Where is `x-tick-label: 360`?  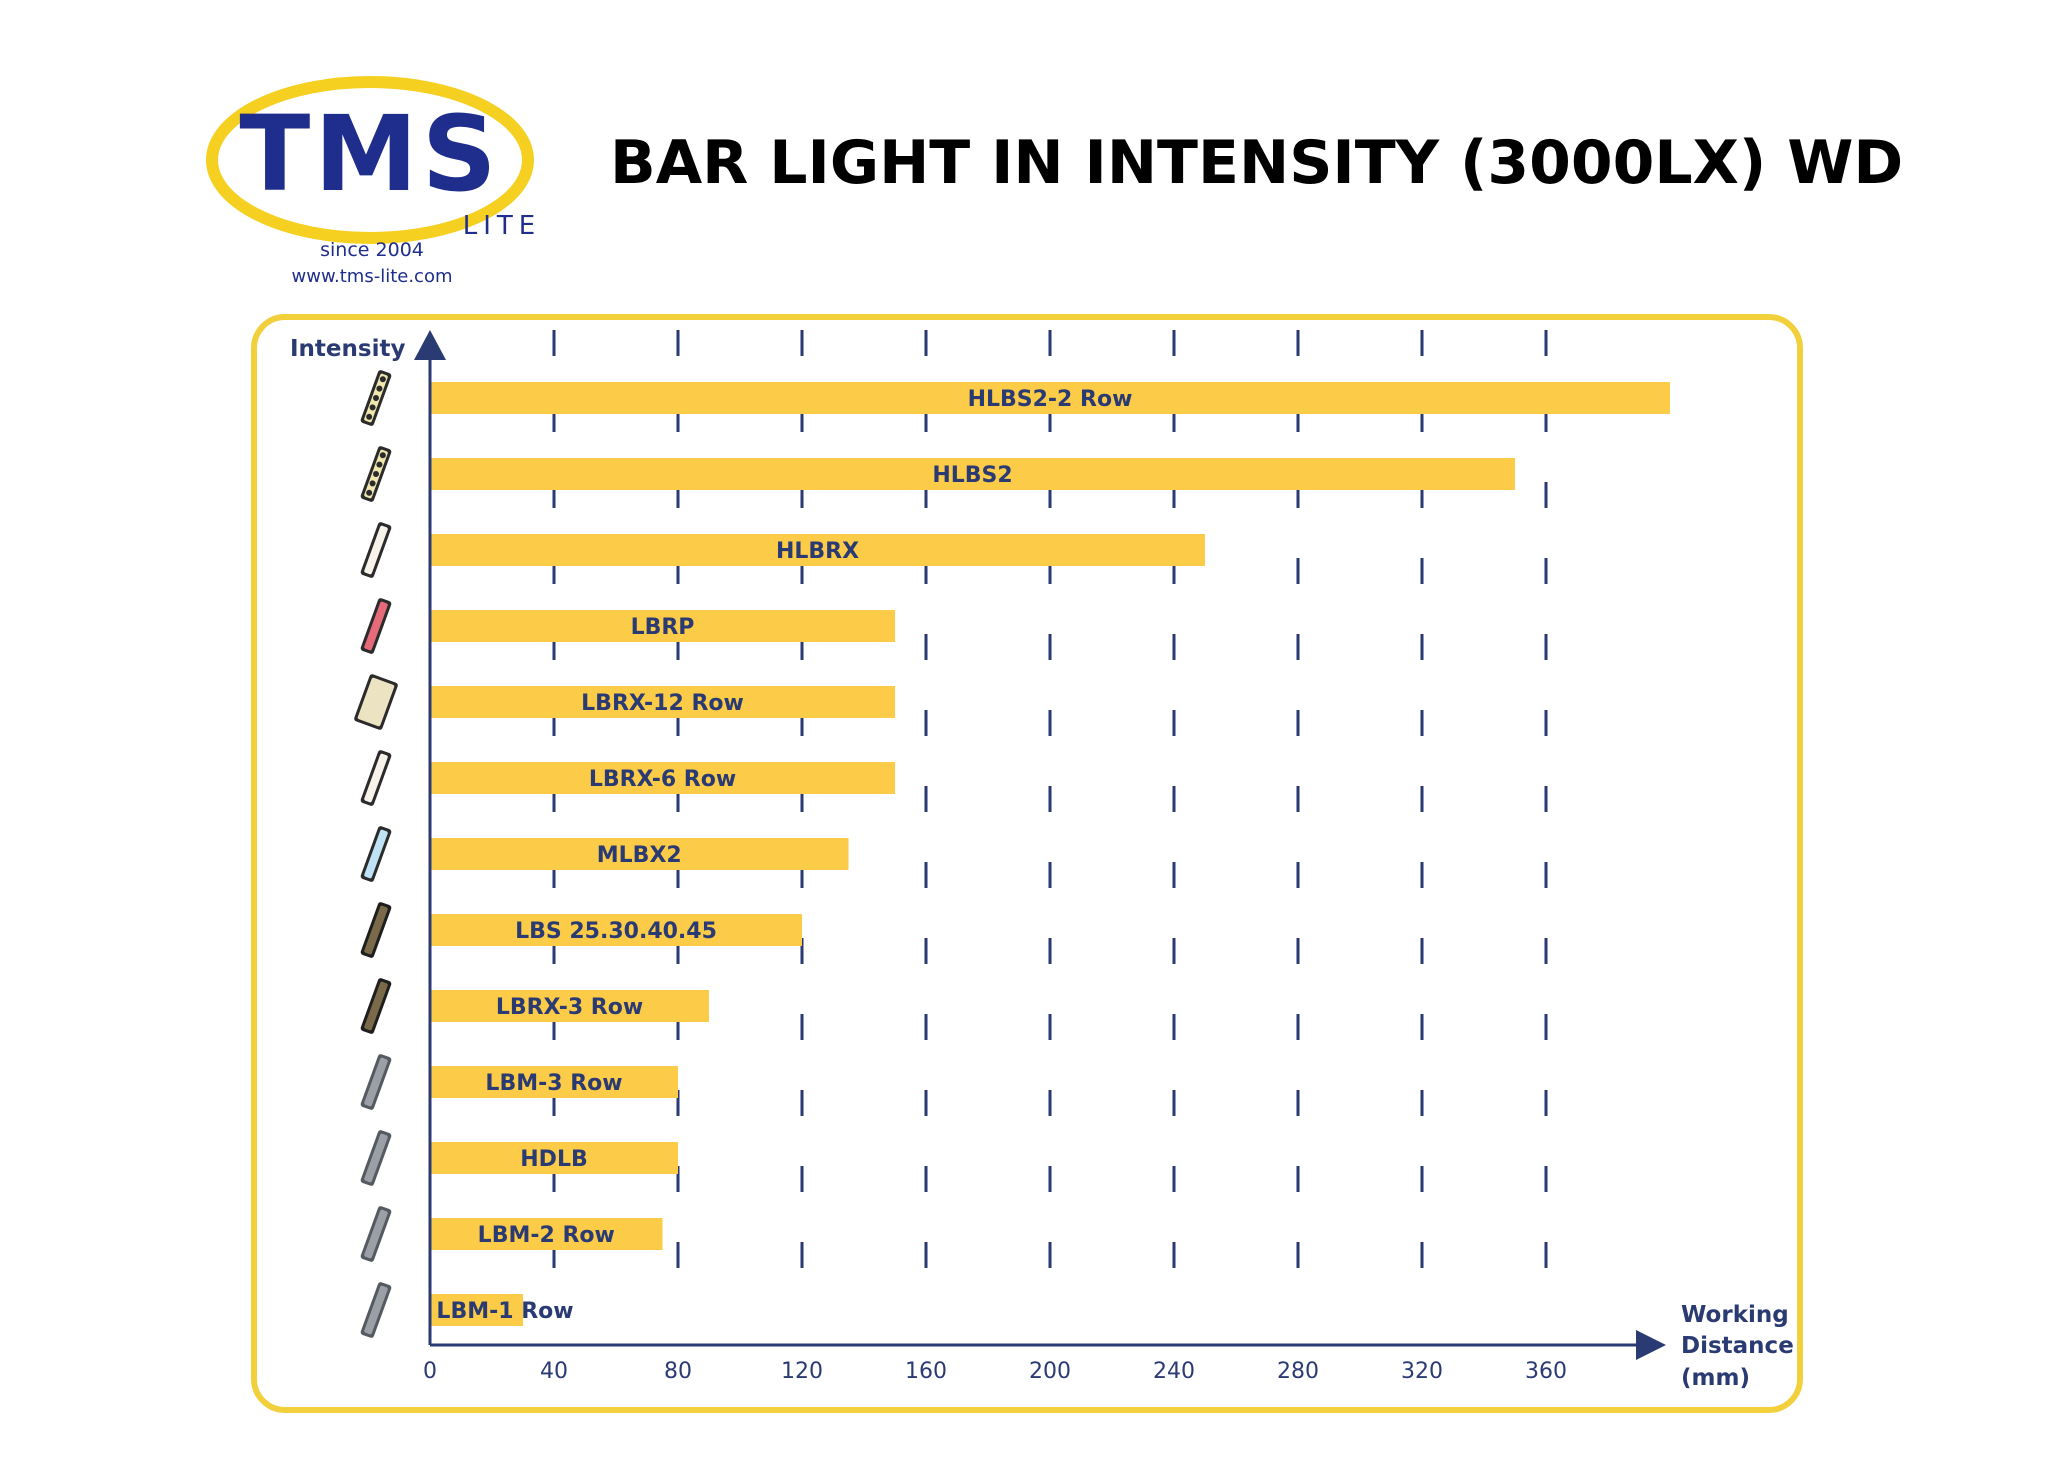 x-tick-label: 360 is located at coordinates (1546, 1371).